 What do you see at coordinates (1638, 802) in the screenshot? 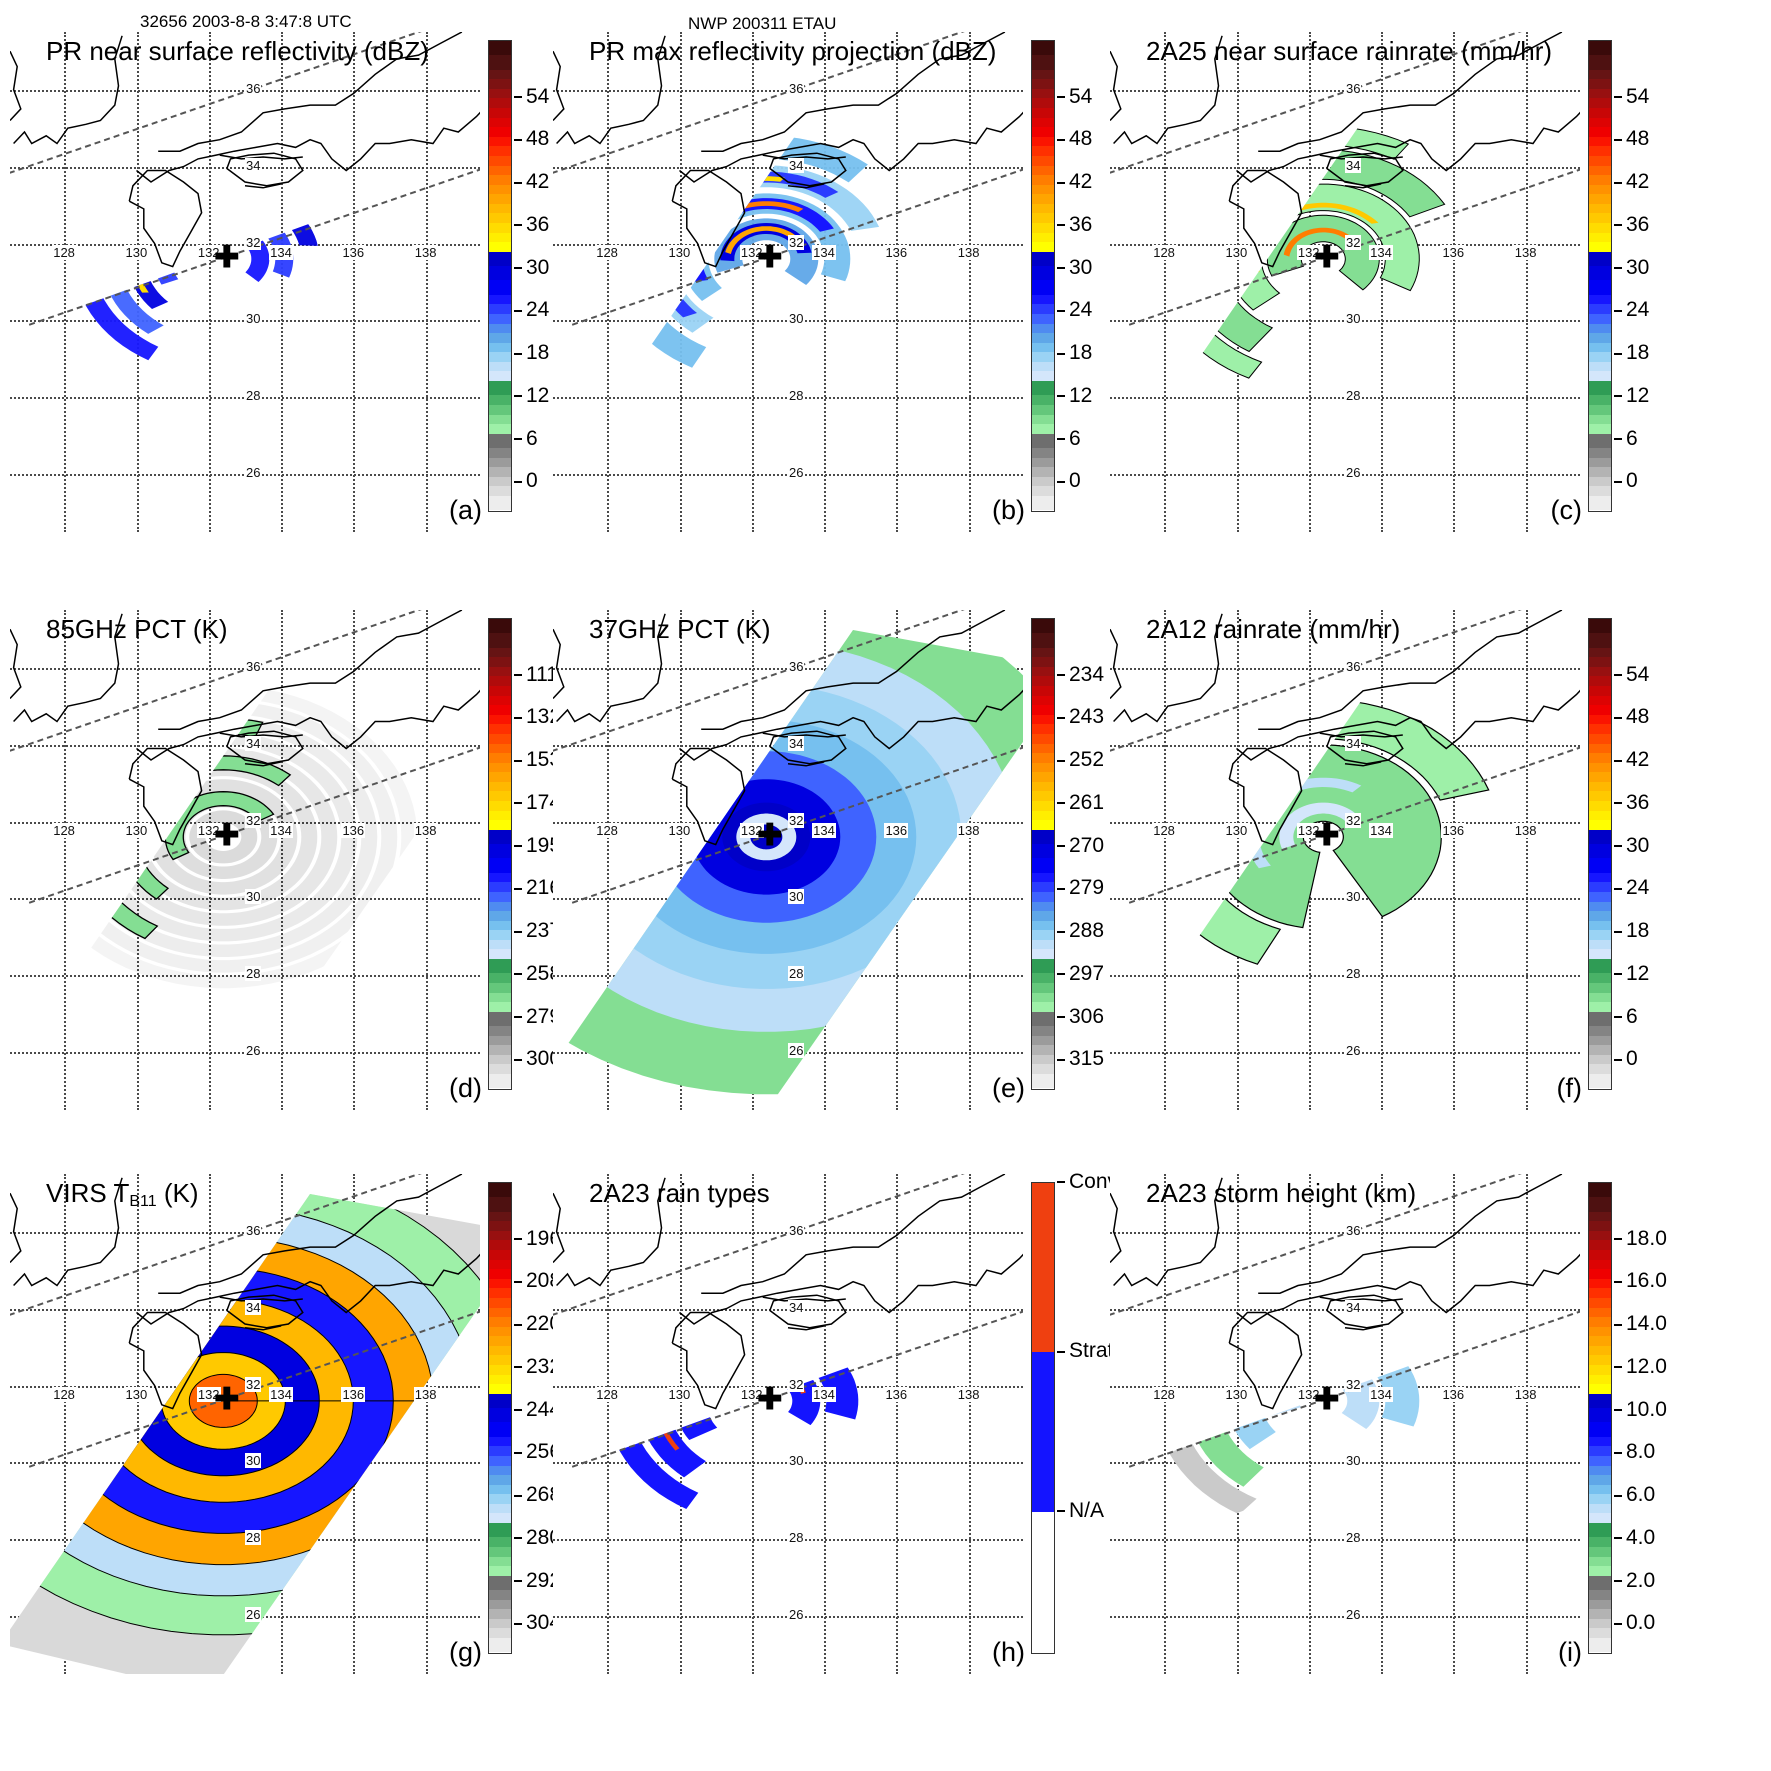
I see `colorbar-tick-label: 36` at bounding box center [1638, 802].